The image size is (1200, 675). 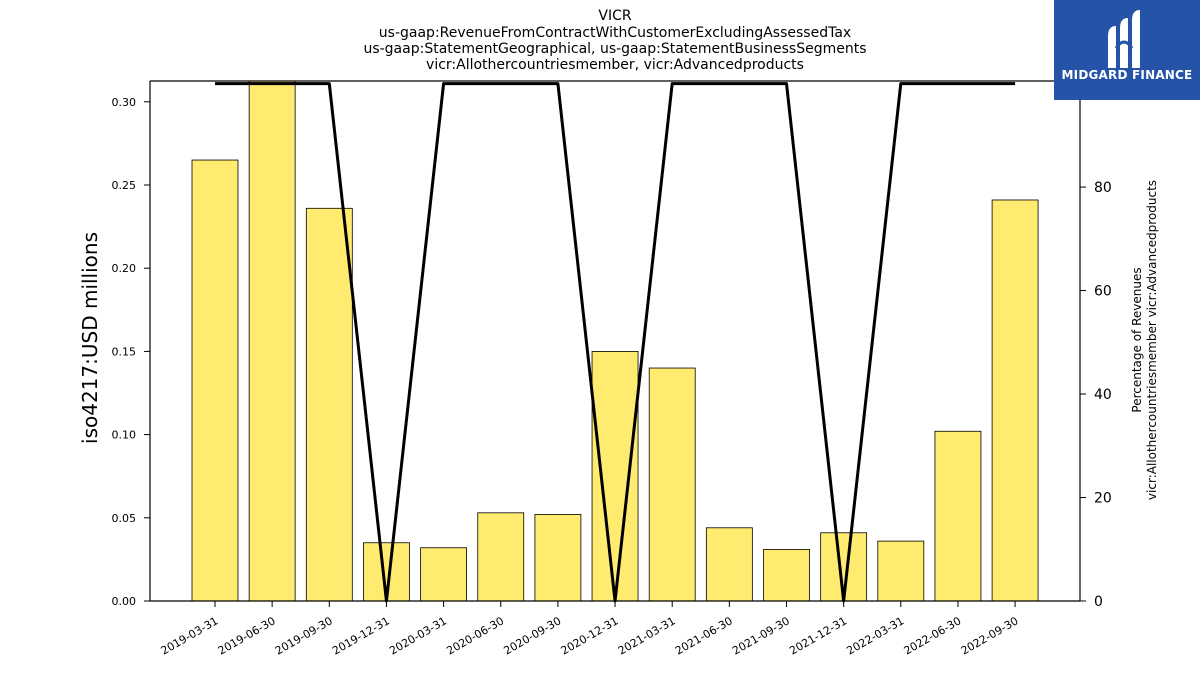 What do you see at coordinates (1137, 339) in the screenshot?
I see `y2-axis-label-line-1: Percentage of Revenues` at bounding box center [1137, 339].